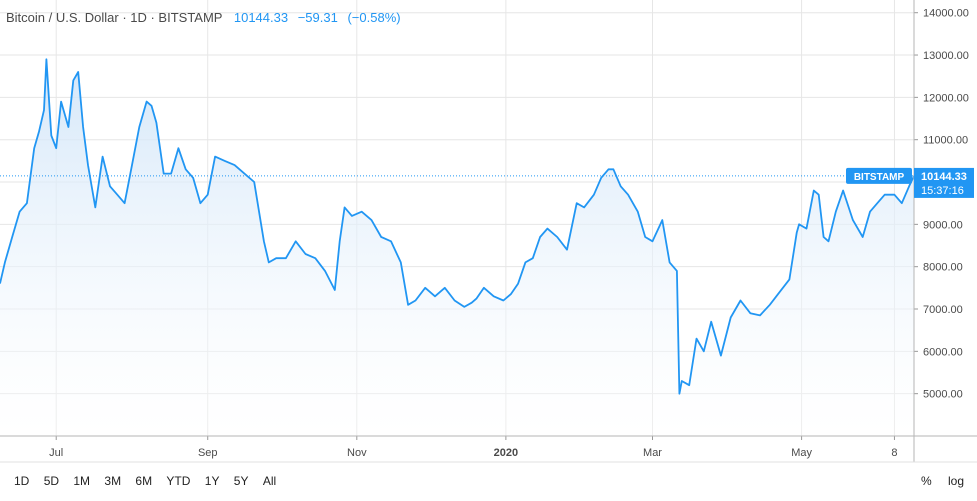  What do you see at coordinates (942, 191) in the screenshot?
I see `bar-countdown: 15:37:16` at bounding box center [942, 191].